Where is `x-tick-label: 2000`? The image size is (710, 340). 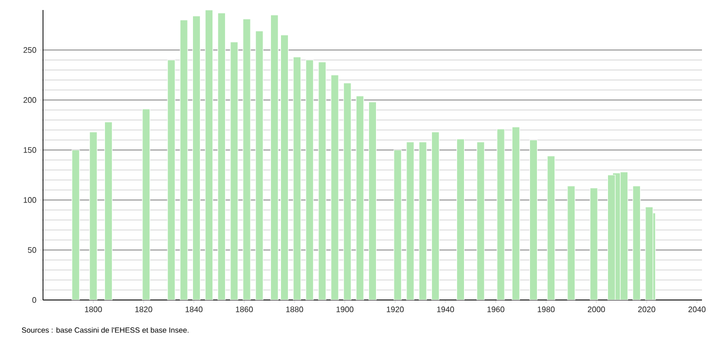
x-tick-label: 2000 is located at coordinates (596, 309).